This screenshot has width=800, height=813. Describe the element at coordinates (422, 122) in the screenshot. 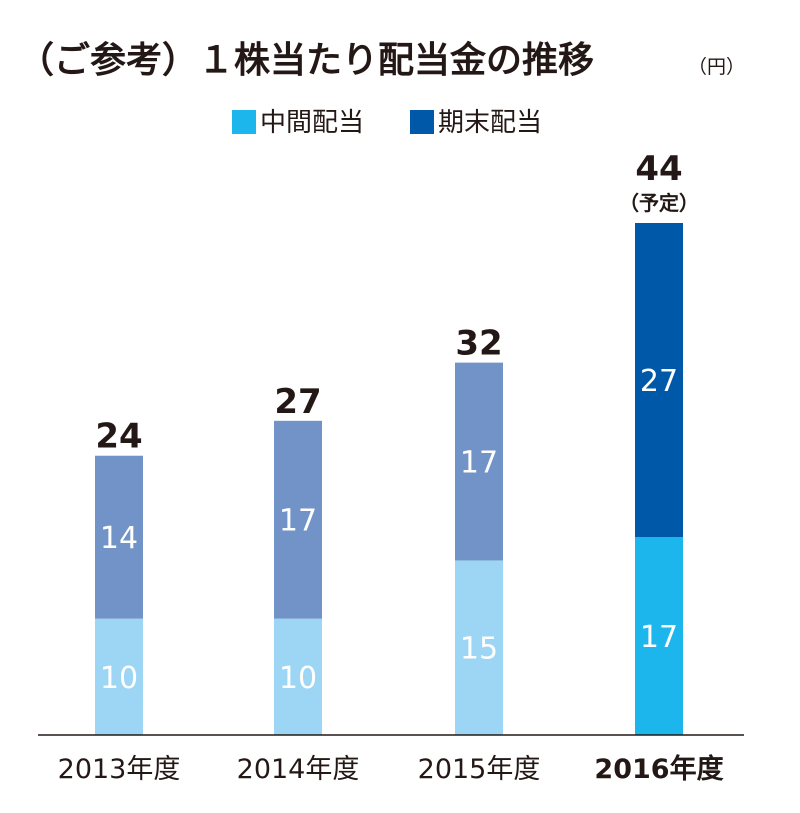

I see `legend-swatch-year-end` at that location.